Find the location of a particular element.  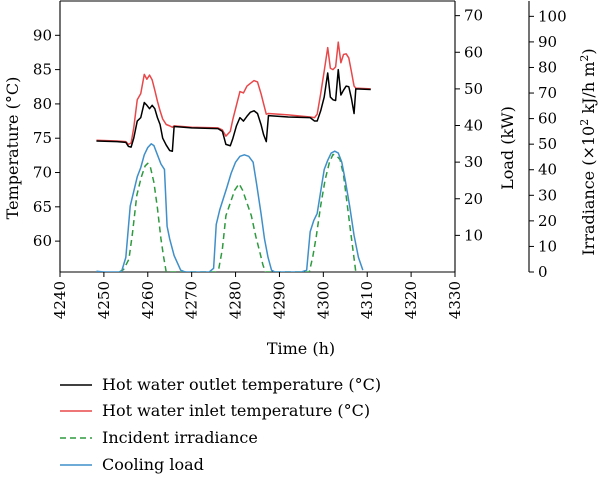

legend-label-irradiance: Incident irradiance is located at coordinates (180, 437).